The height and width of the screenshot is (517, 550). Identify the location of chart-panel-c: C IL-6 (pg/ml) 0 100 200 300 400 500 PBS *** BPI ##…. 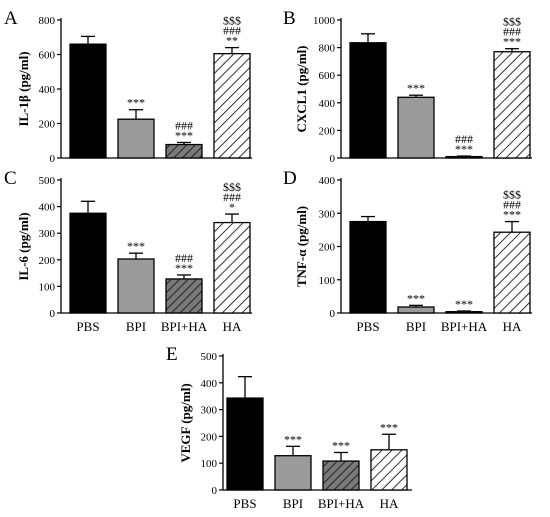
(128, 251).